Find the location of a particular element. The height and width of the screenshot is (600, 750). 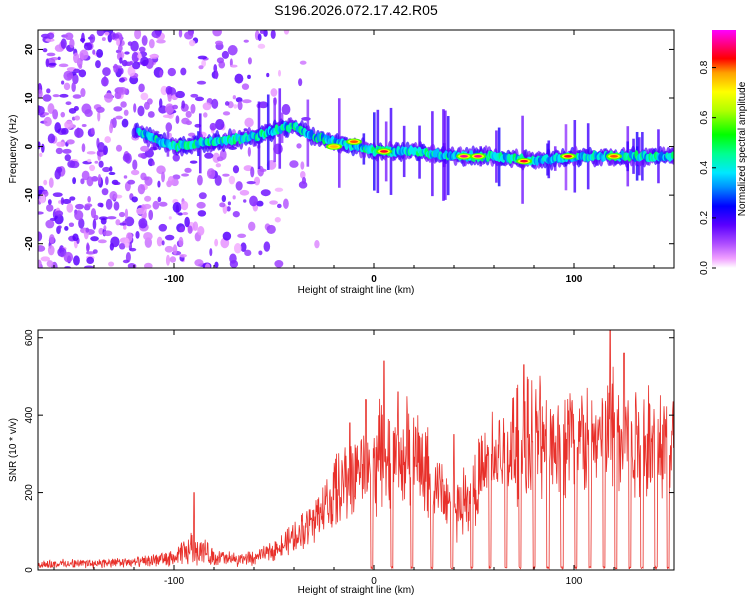

snr-xtick-label: 100 is located at coordinates (574, 581).